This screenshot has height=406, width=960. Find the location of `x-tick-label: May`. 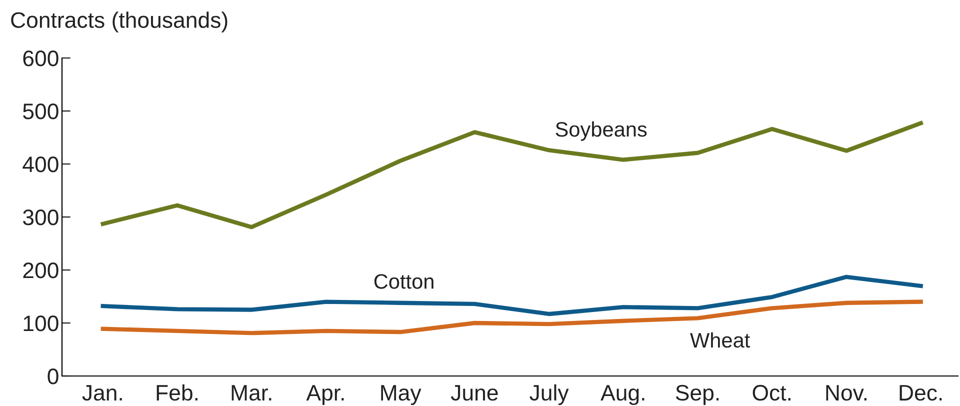

x-tick-label: May is located at coordinates (401, 395).